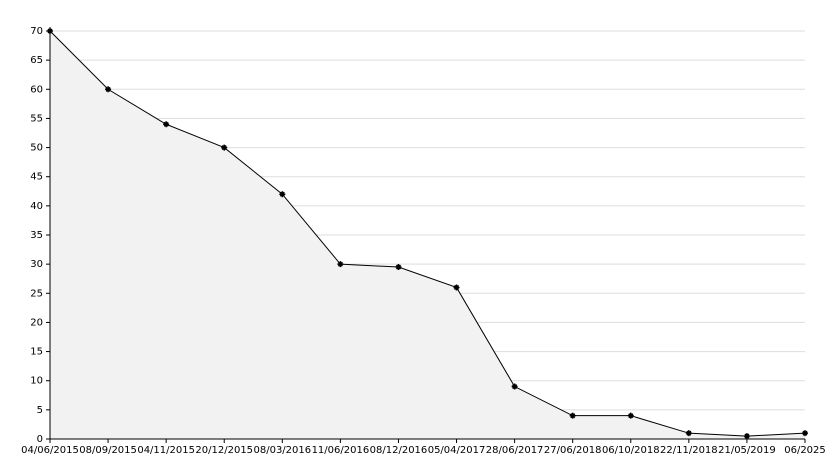 The height and width of the screenshot is (468, 834). Describe the element at coordinates (689, 450) in the screenshot. I see `x-tick-label: 22/11/2018` at that location.